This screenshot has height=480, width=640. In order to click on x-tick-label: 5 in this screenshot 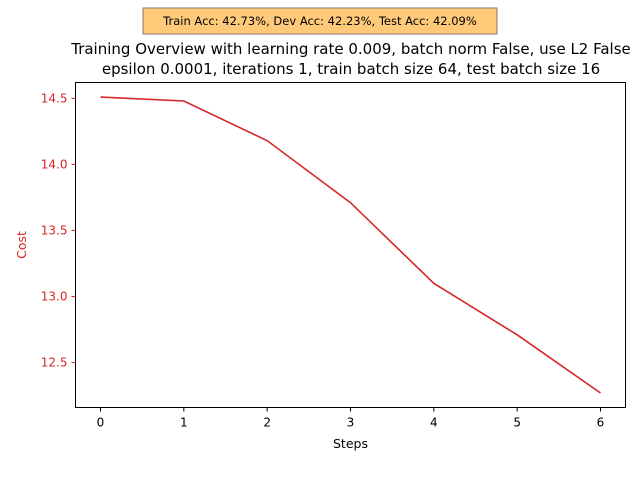, I will do `click(517, 423)`.